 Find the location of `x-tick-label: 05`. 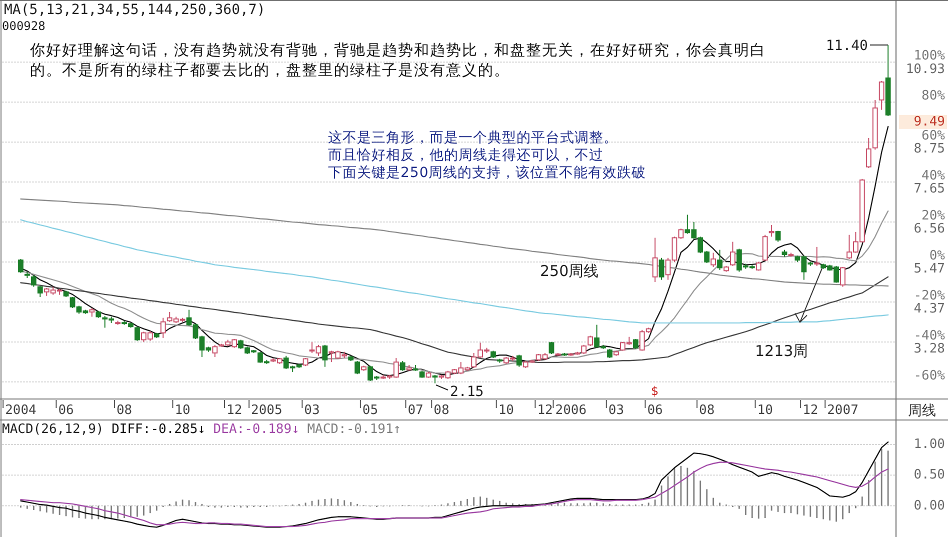

x-tick-label: 05 is located at coordinates (370, 410).